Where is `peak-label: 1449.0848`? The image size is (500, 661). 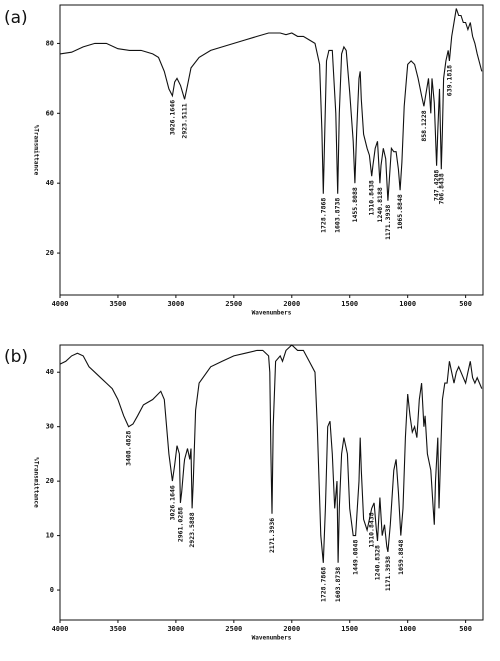
peak-label: 1449.0848 is located at coordinates (356, 557).